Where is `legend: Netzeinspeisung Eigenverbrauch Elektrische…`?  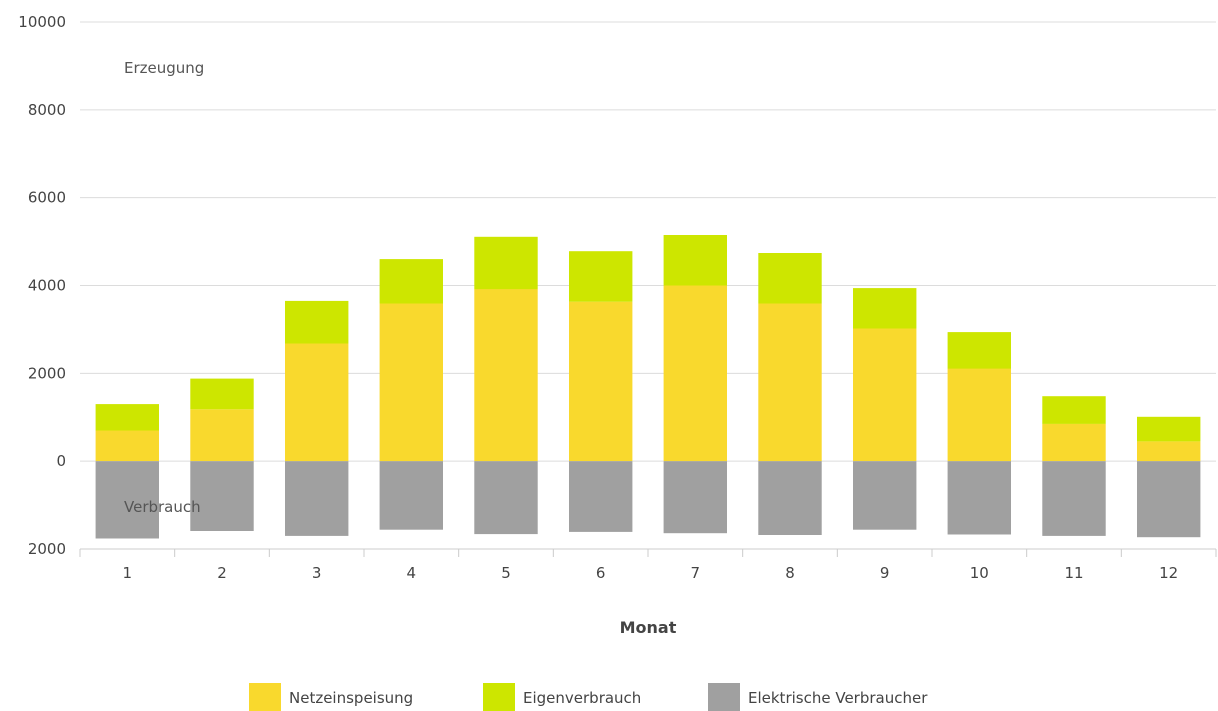
legend: Netzeinspeisung Eigenverbrauch Elektrische… is located at coordinates (588, 697).